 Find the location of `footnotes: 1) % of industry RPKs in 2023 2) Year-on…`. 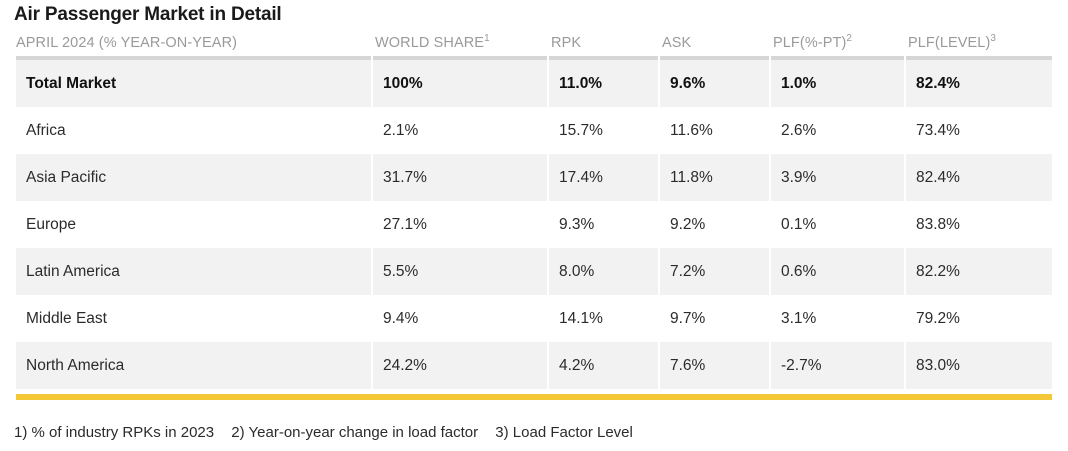

footnotes: 1) % of industry RPKs in 2023 2) Year-on… is located at coordinates (330, 432).